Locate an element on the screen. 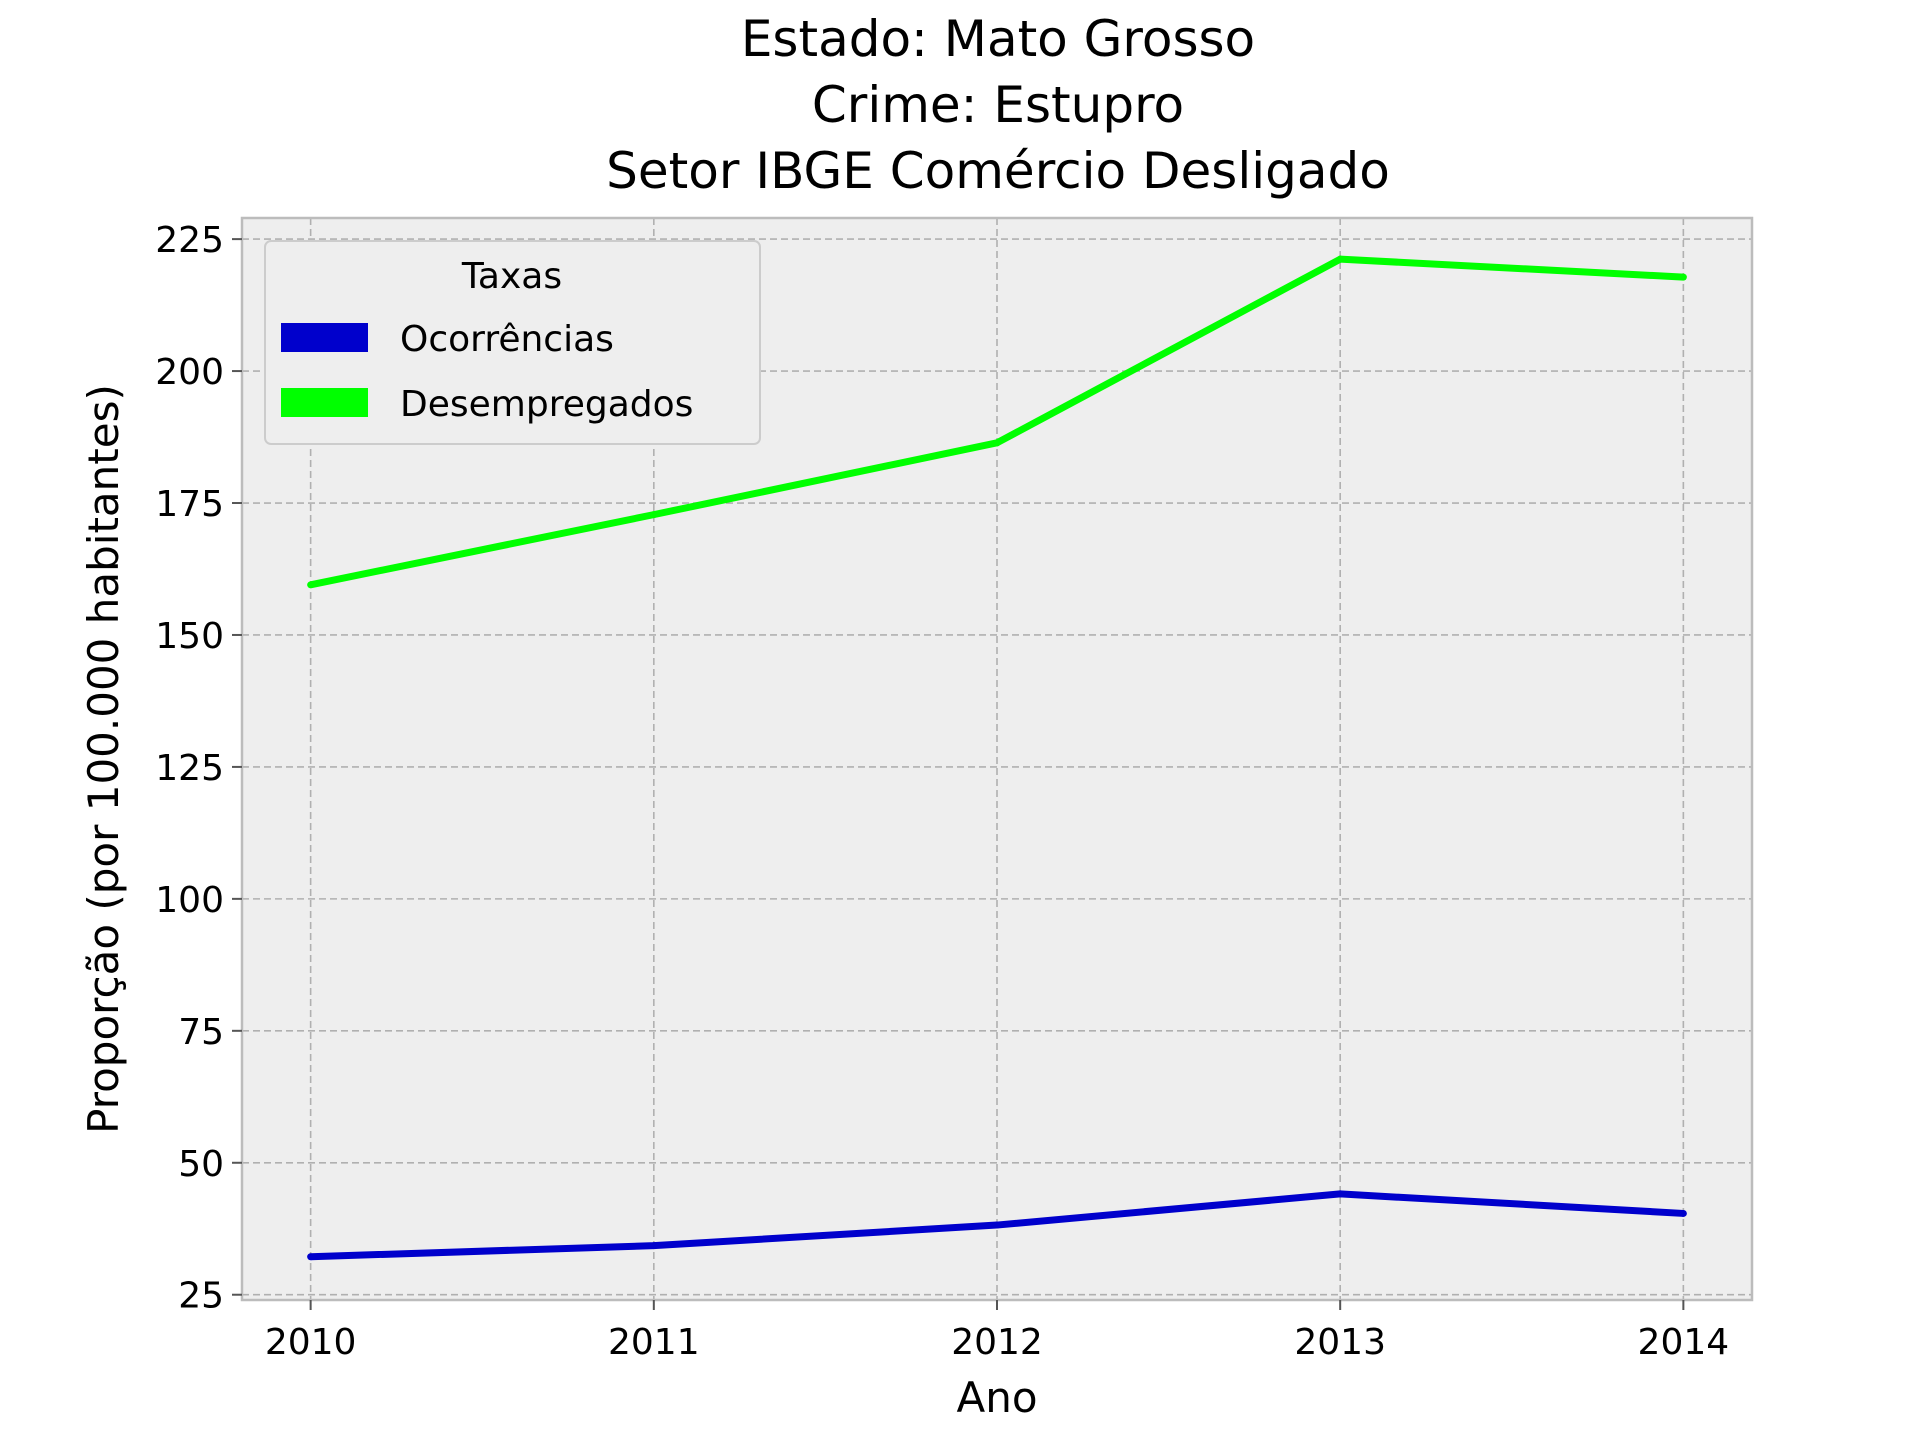  x-axis-label: Ano is located at coordinates (996, 1397).